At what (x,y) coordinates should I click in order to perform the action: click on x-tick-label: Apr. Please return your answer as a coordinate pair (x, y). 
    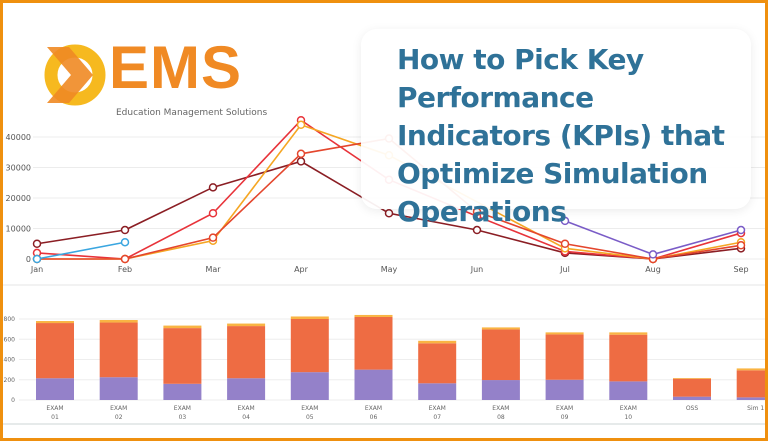
    Looking at the image, I should click on (301, 269).